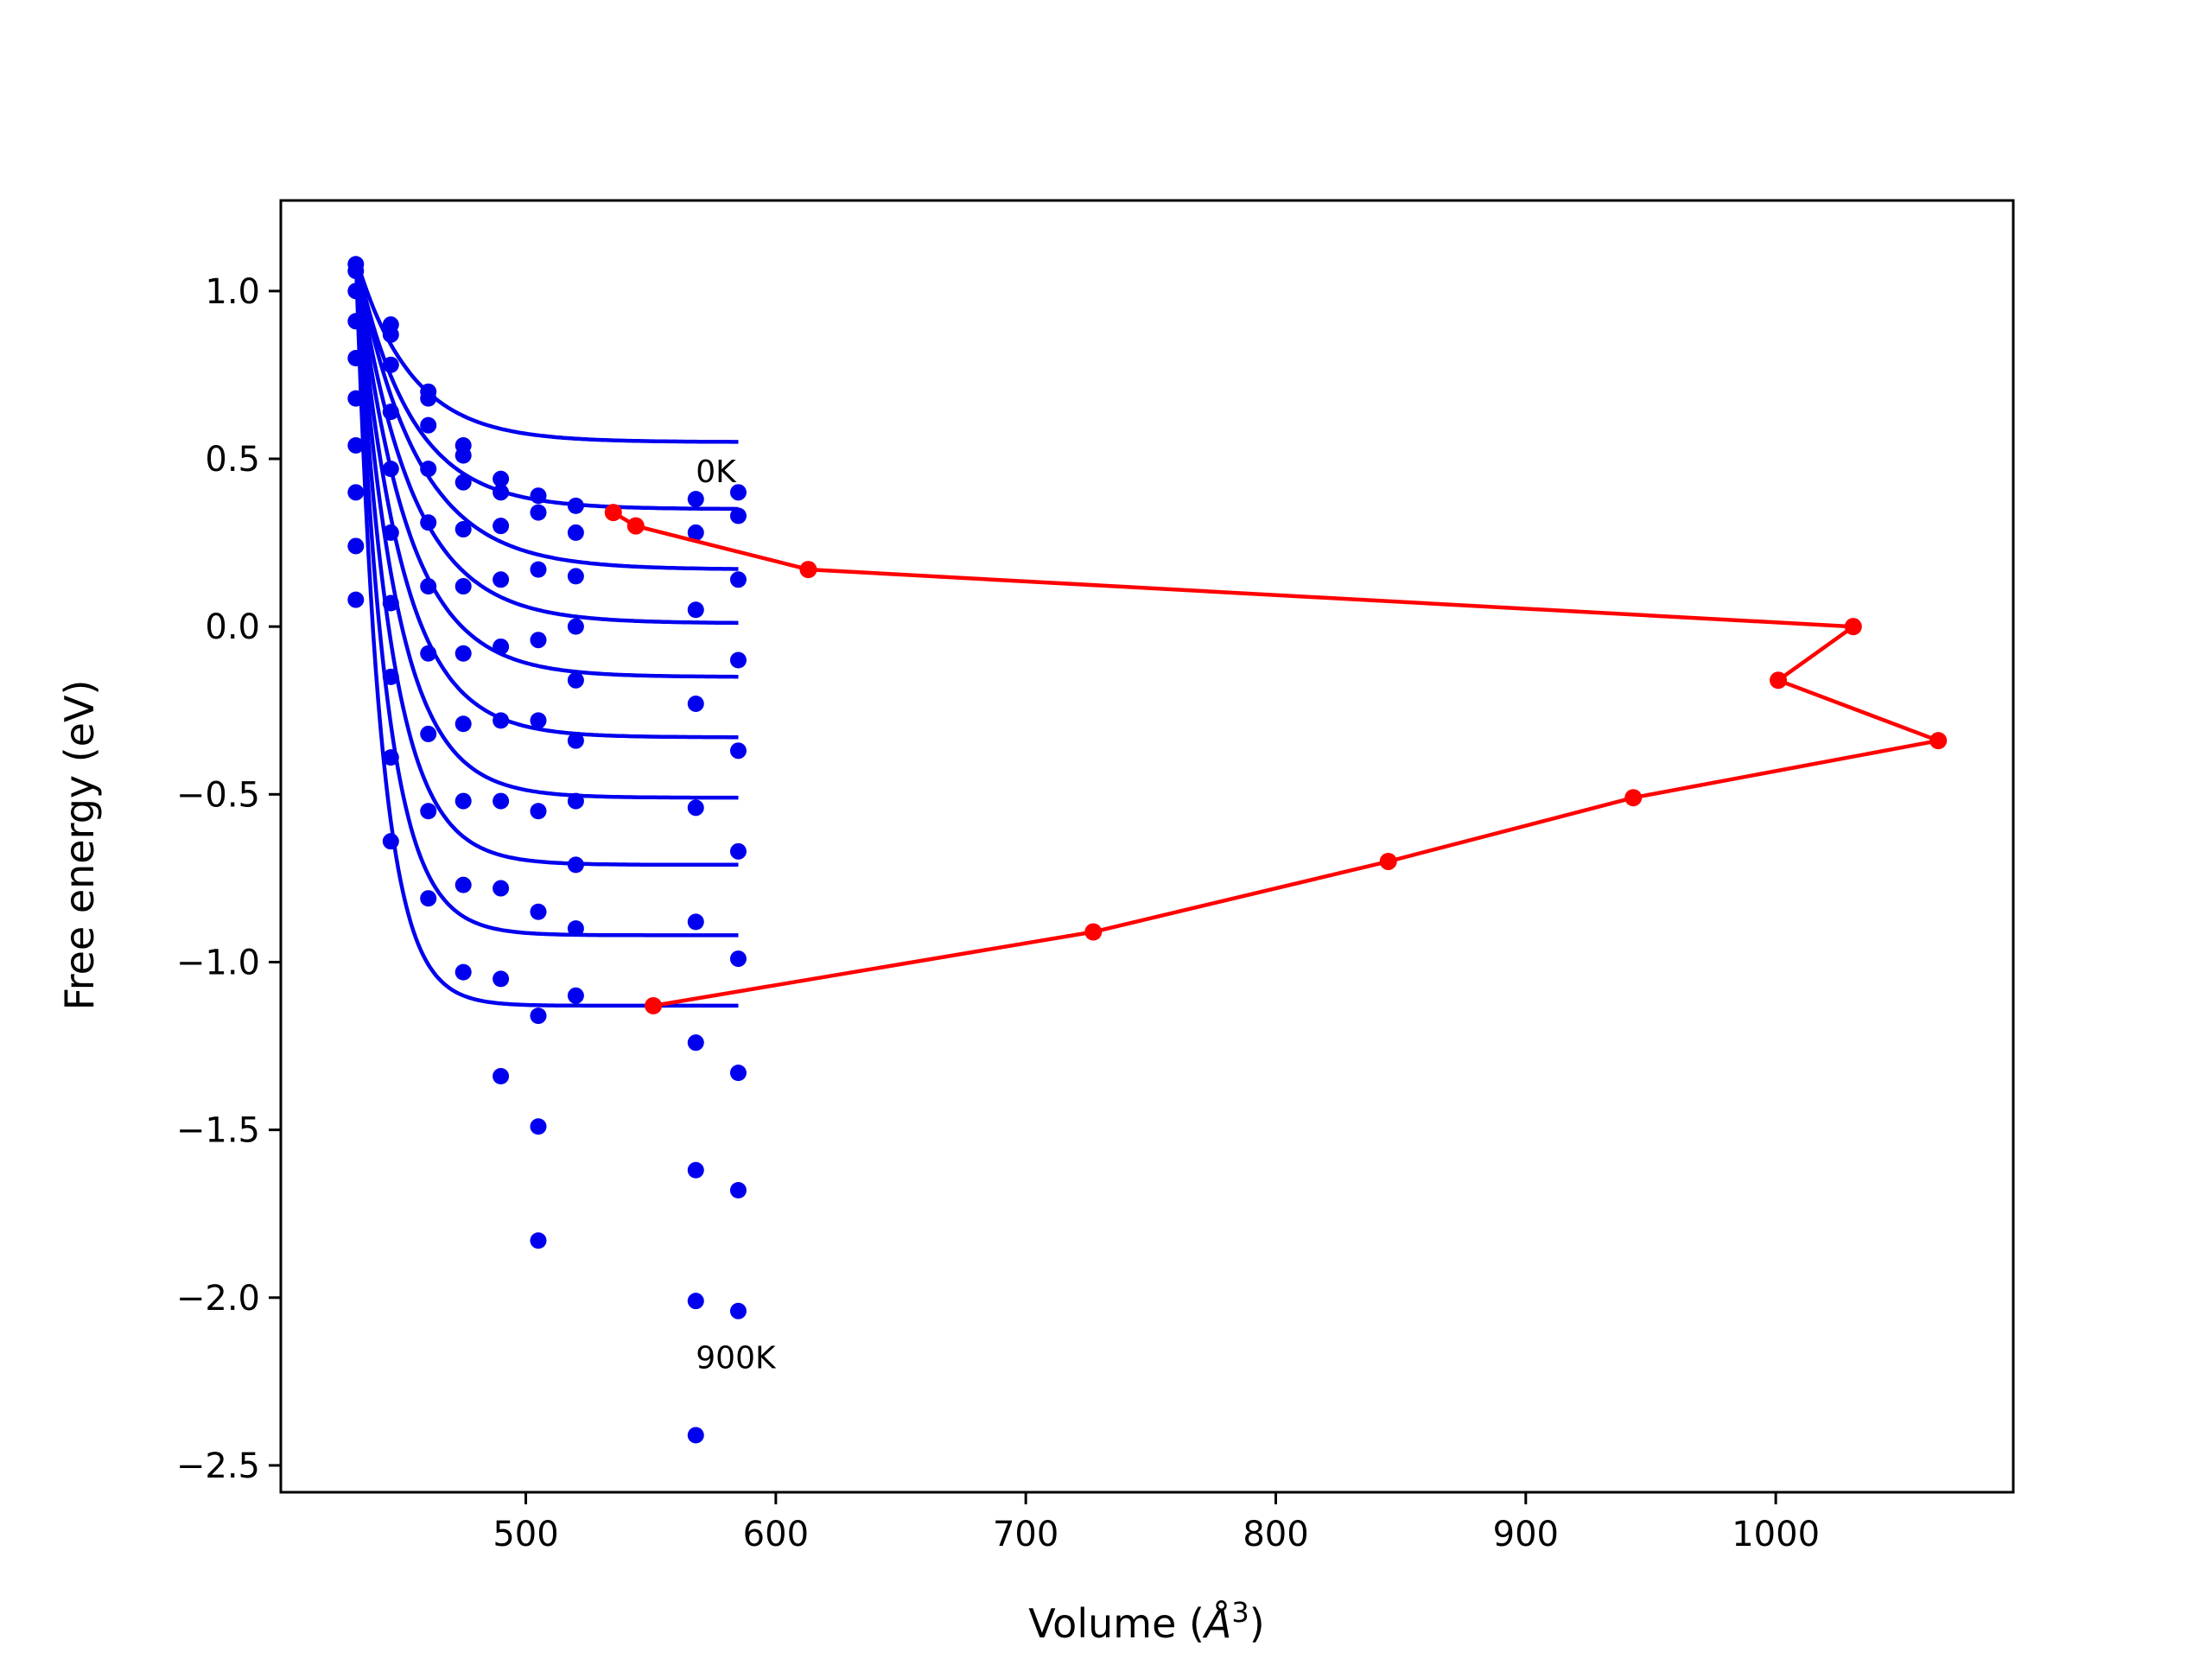  What do you see at coordinates (218, 795) in the screenshot?
I see `y-tick-label: −0.5` at bounding box center [218, 795].